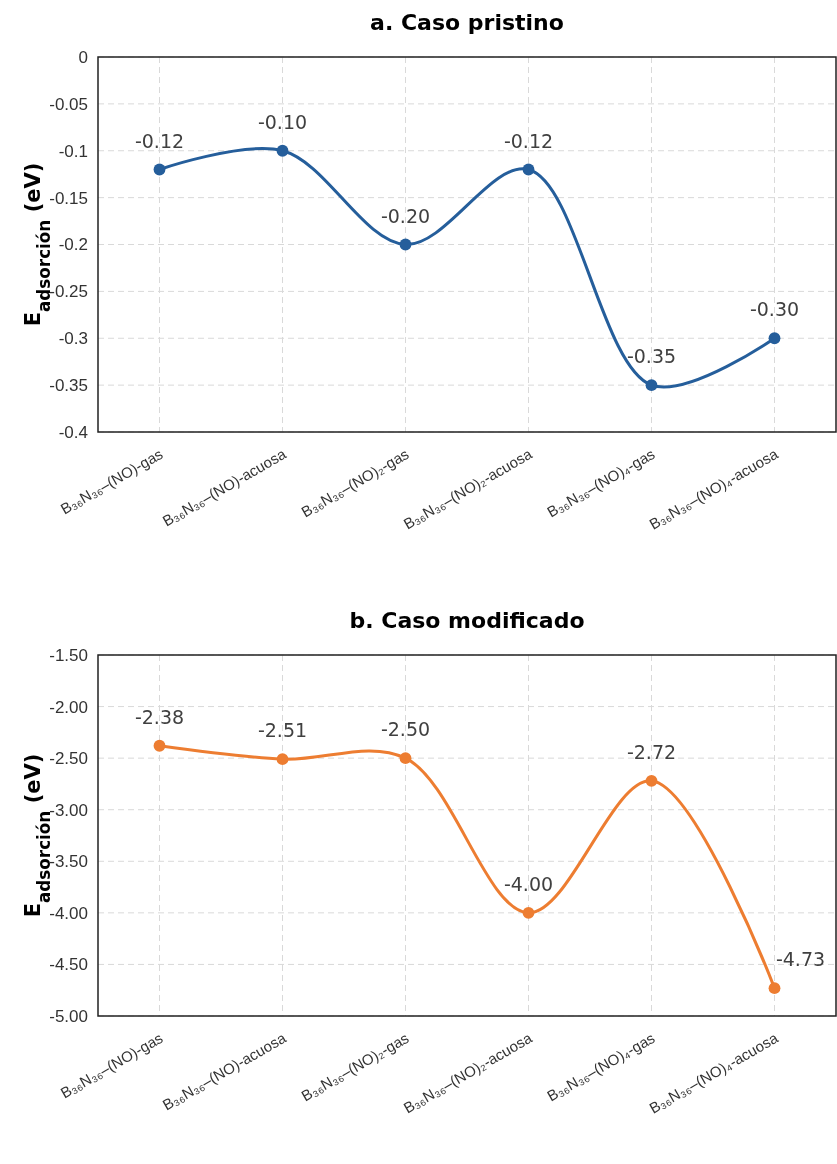  What do you see at coordinates (73, 432) in the screenshot?
I see `y-tick-label: -0.4` at bounding box center [73, 432].